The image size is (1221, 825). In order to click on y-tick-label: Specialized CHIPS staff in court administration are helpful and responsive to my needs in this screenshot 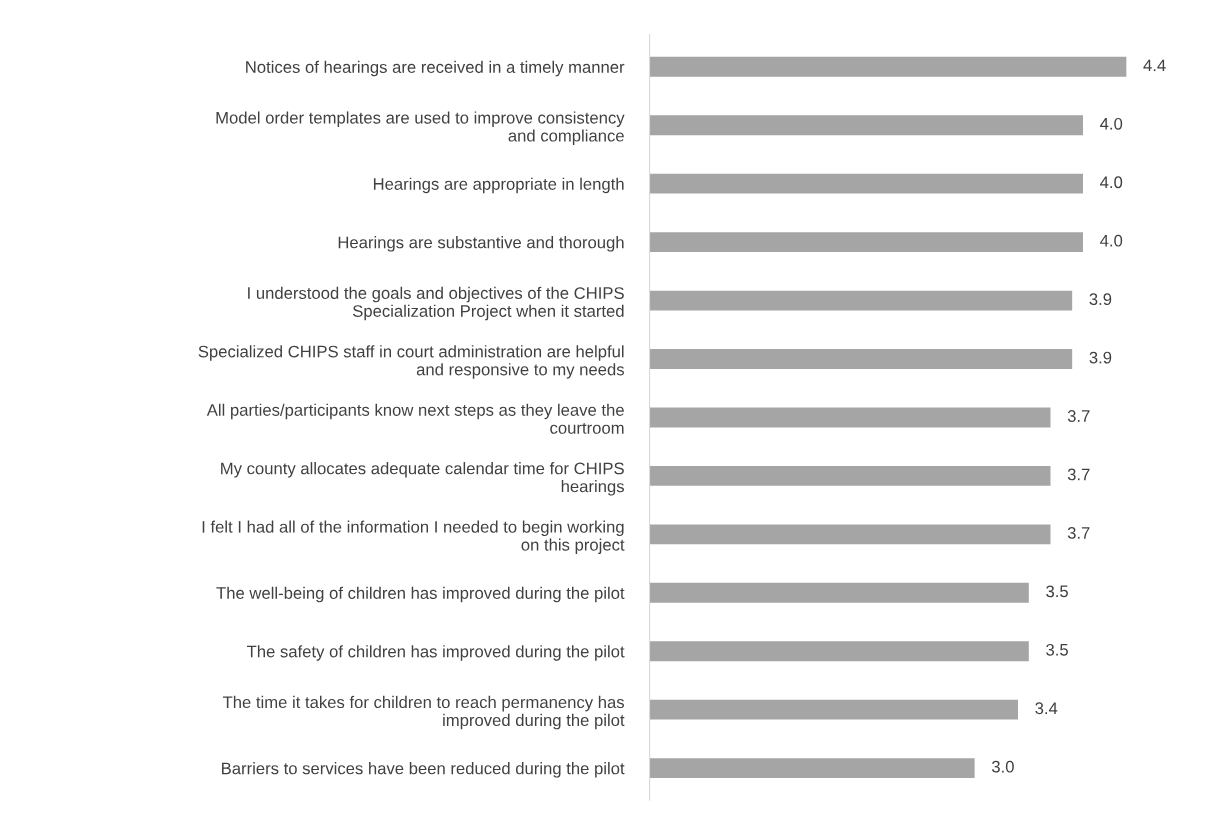, I will do `click(411, 362)`.